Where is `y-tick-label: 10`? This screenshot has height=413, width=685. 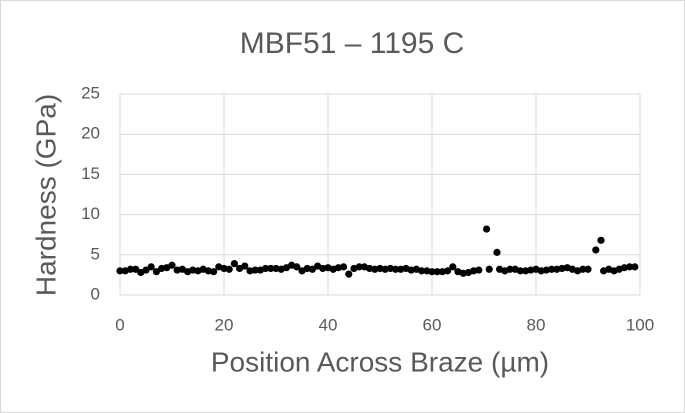
y-tick-label: 10 is located at coordinates (90, 213).